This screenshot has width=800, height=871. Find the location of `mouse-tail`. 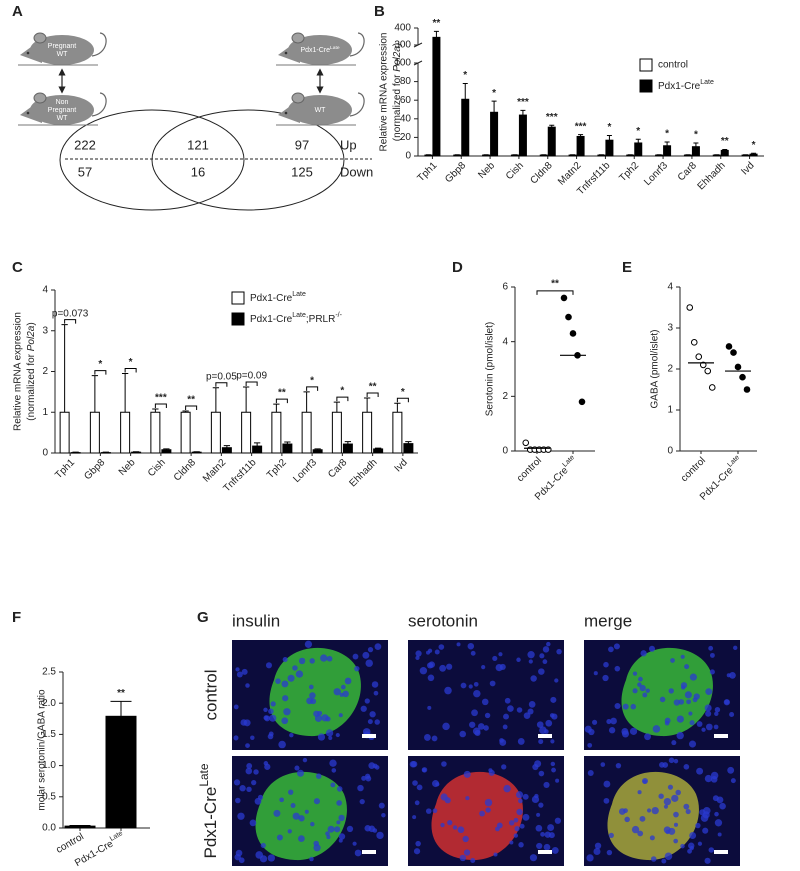

mouse-tail is located at coordinates (99, 44).